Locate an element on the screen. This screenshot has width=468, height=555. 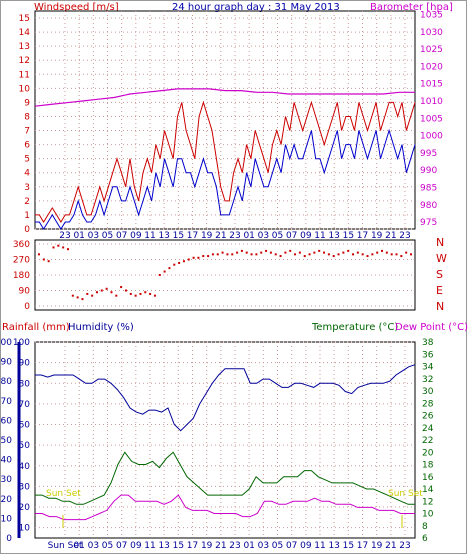
rain-axis-tick: 100 is located at coordinates (6, 343).